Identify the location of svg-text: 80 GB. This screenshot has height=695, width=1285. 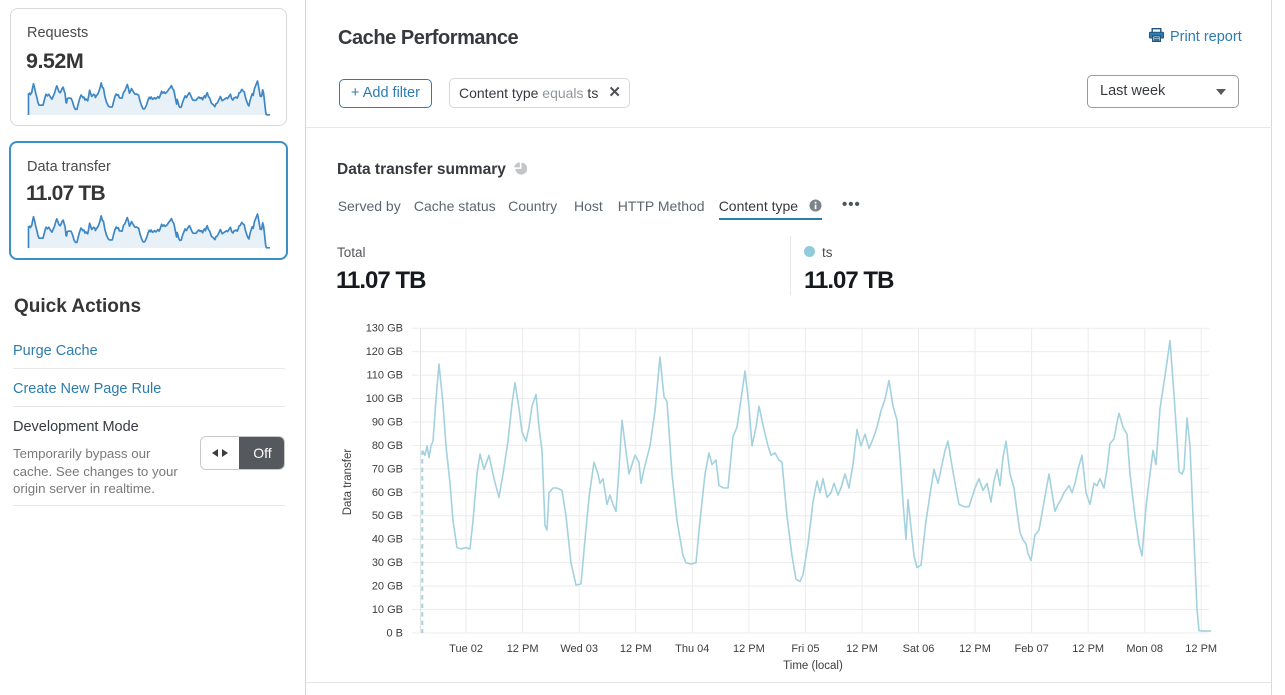
(387, 446).